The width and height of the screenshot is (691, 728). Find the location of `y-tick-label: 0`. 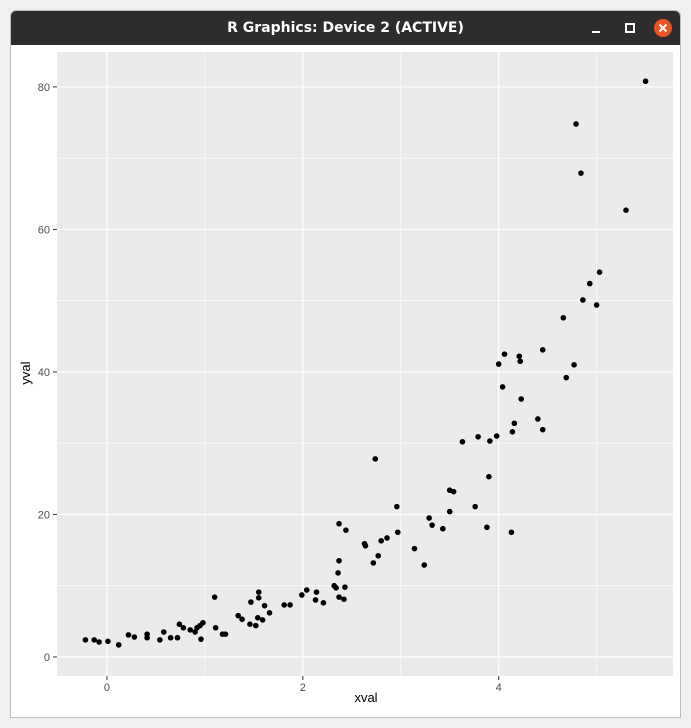

y-tick-label: 0 is located at coordinates (47, 658).